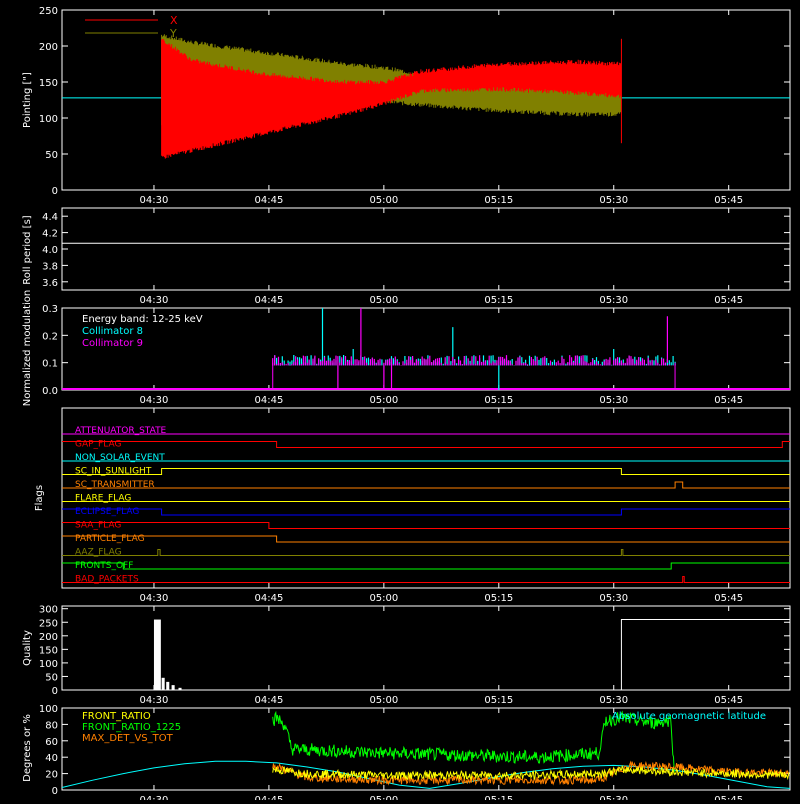  What do you see at coordinates (51, 725) in the screenshot?
I see `ratios-y-tick-label: 80` at bounding box center [51, 725].